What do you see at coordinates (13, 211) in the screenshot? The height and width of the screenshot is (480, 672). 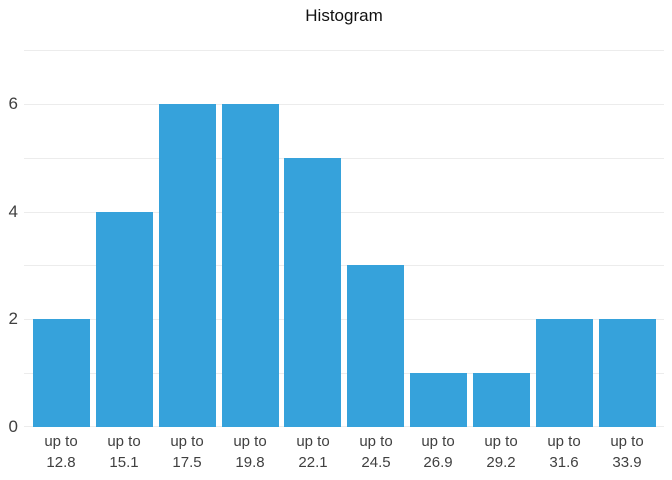 I see `y-axis-tick-label: 4` at bounding box center [13, 211].